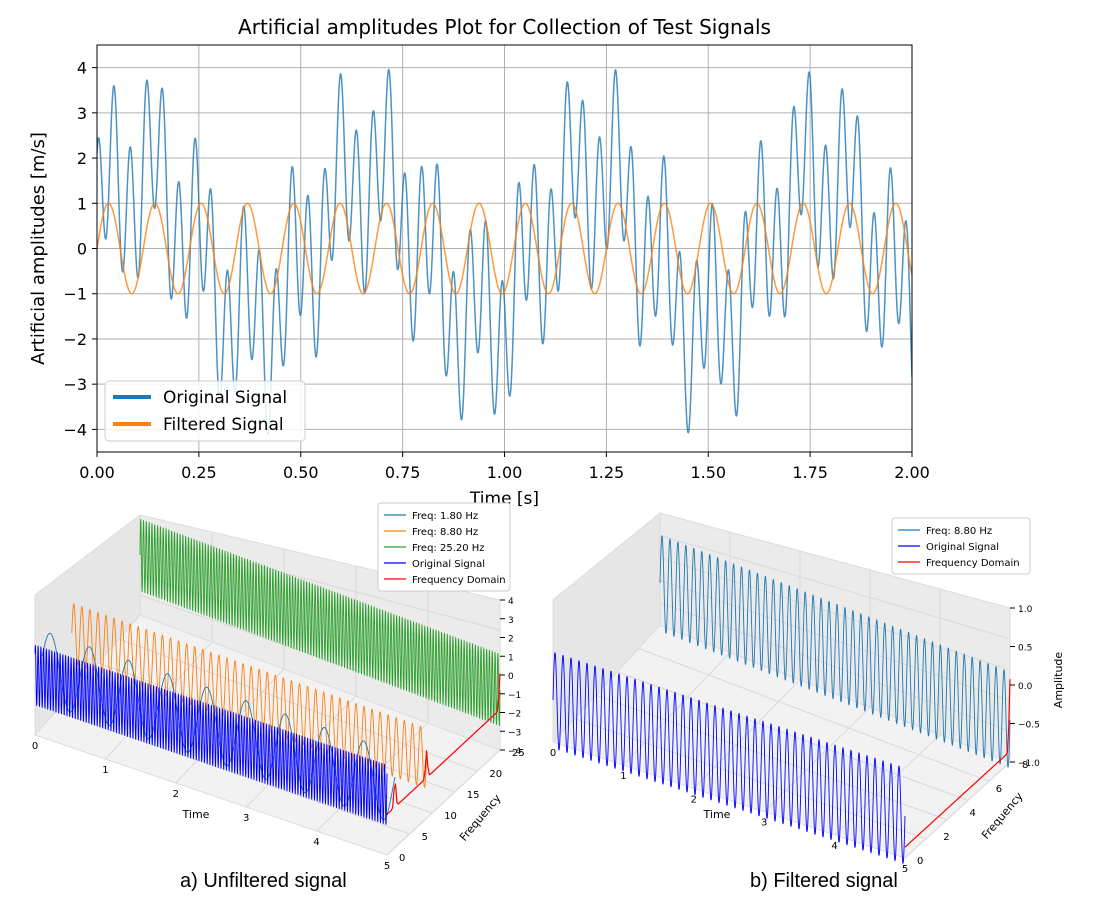  I want to click on amplitude-tick-label: −0.5, so click(1029, 726).